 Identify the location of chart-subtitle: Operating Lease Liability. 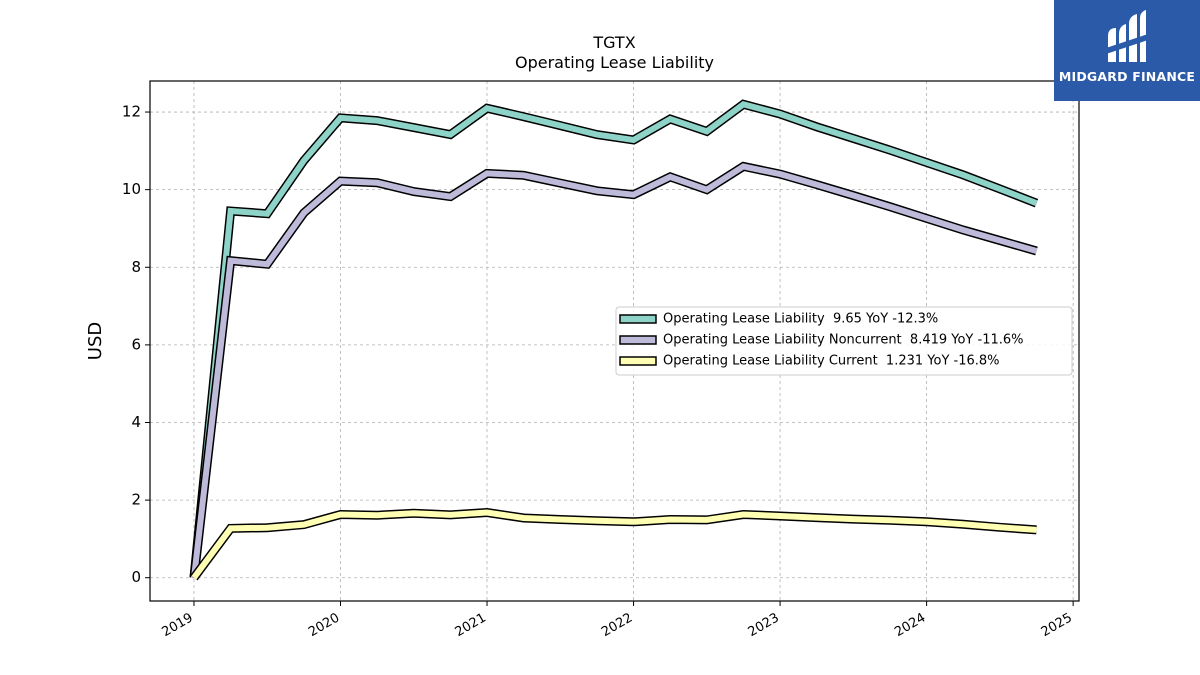
(614, 62).